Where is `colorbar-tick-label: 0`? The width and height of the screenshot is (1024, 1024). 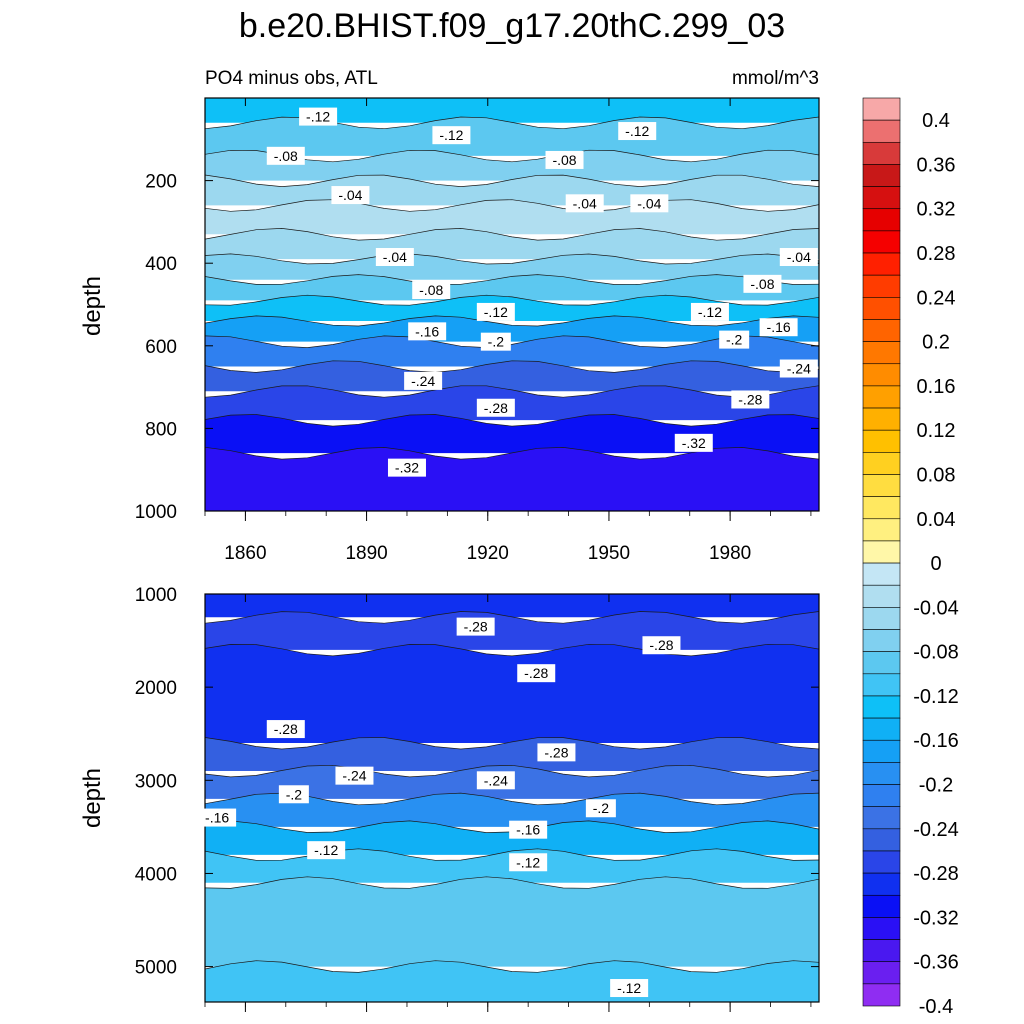 colorbar-tick-label: 0 is located at coordinates (935, 564).